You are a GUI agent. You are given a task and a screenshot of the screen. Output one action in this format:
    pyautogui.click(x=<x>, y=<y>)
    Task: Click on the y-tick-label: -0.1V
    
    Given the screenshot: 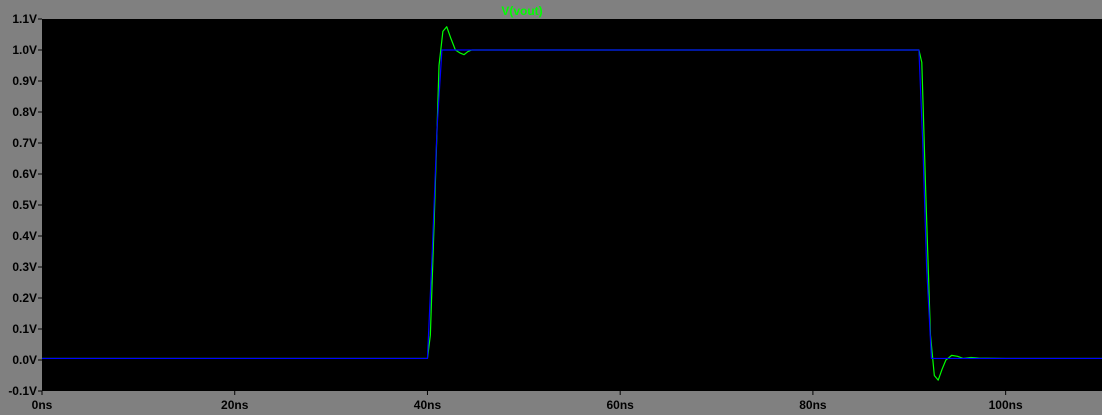 What is the action you would take?
    pyautogui.click(x=22, y=391)
    